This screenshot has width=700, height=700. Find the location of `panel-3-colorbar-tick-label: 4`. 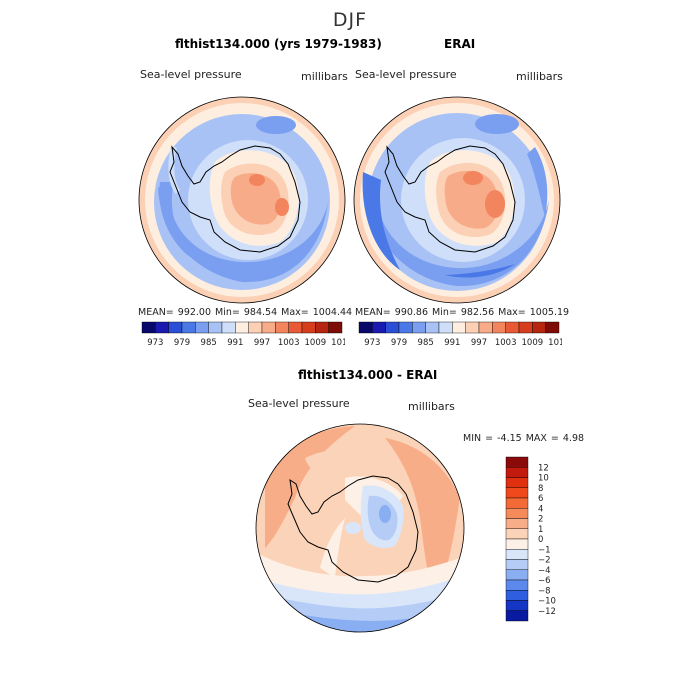

panel-3-colorbar-tick-label: 4 is located at coordinates (540, 509).